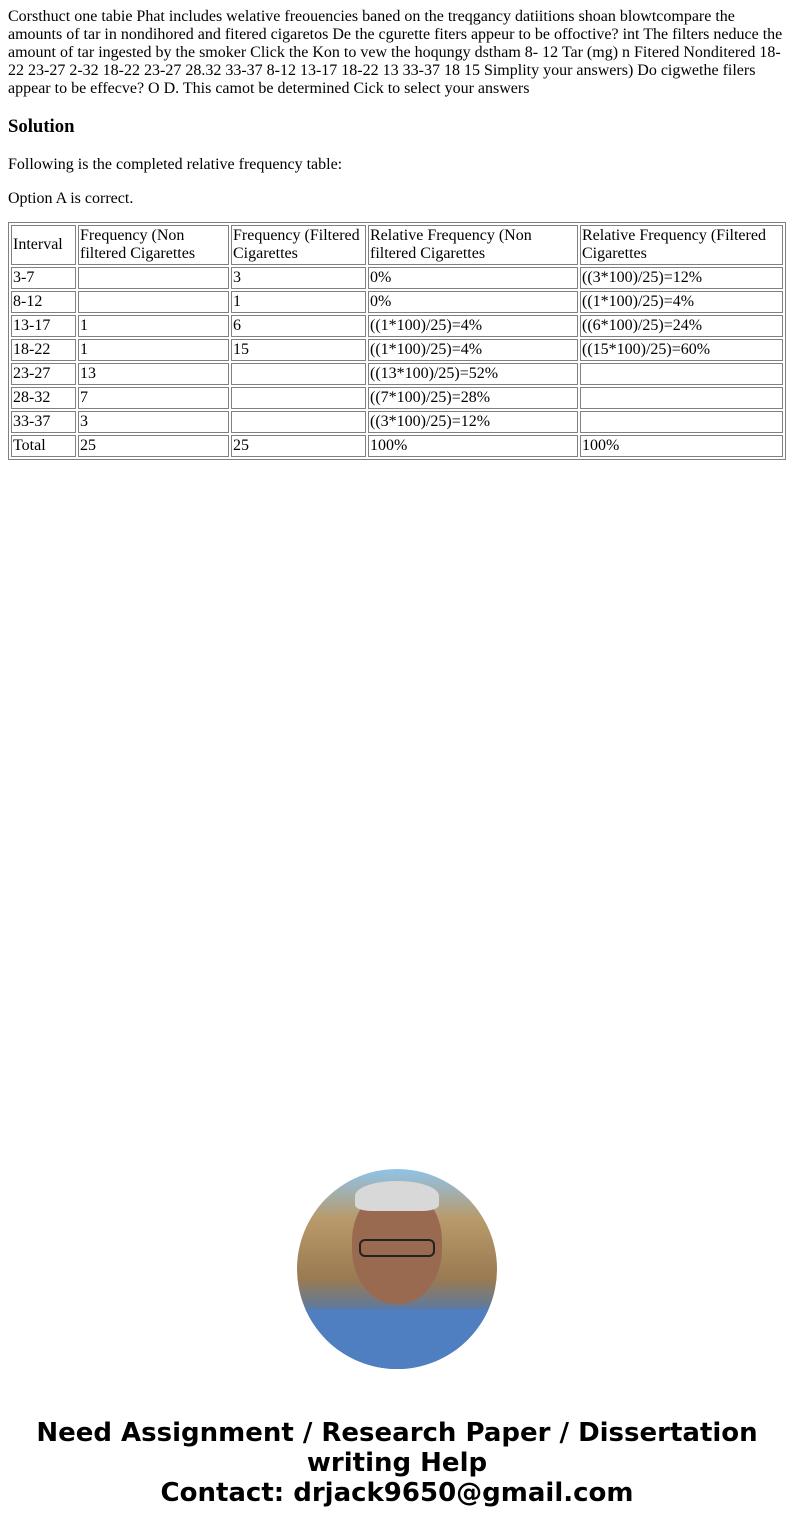  I want to click on table-row: 33-37 3 ((3*100)/25)=12%, so click(397, 422).